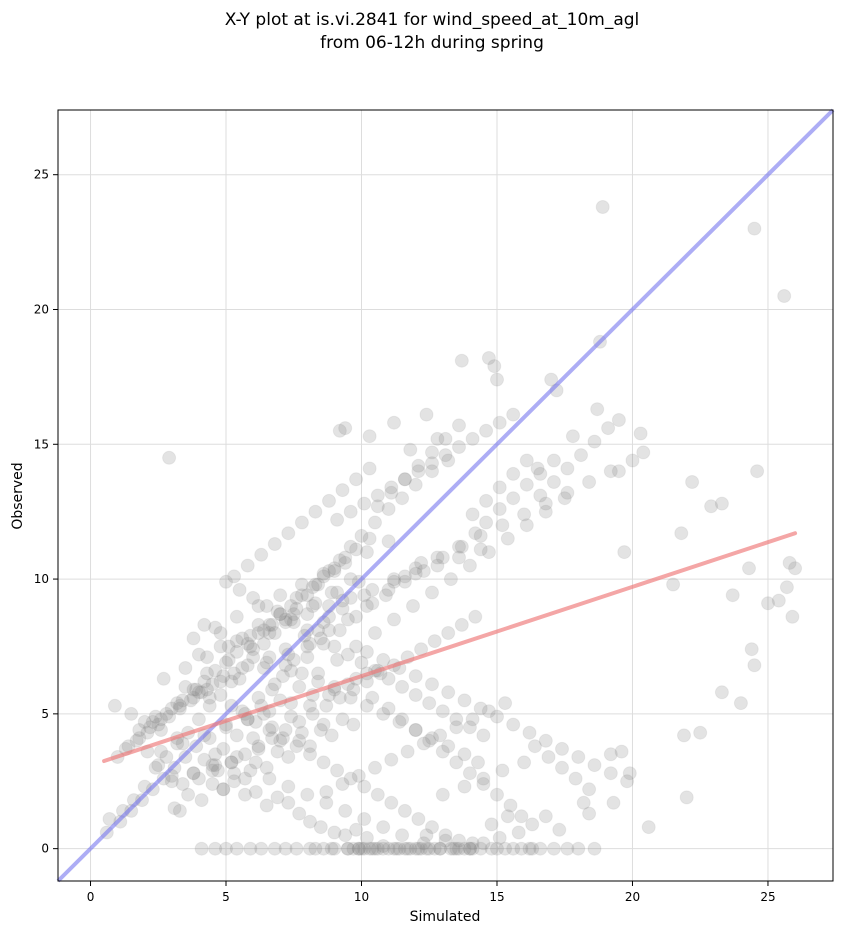 This screenshot has width=843, height=934. I want to click on chart-title-line-2: from 06-12h during spring, so click(432, 43).